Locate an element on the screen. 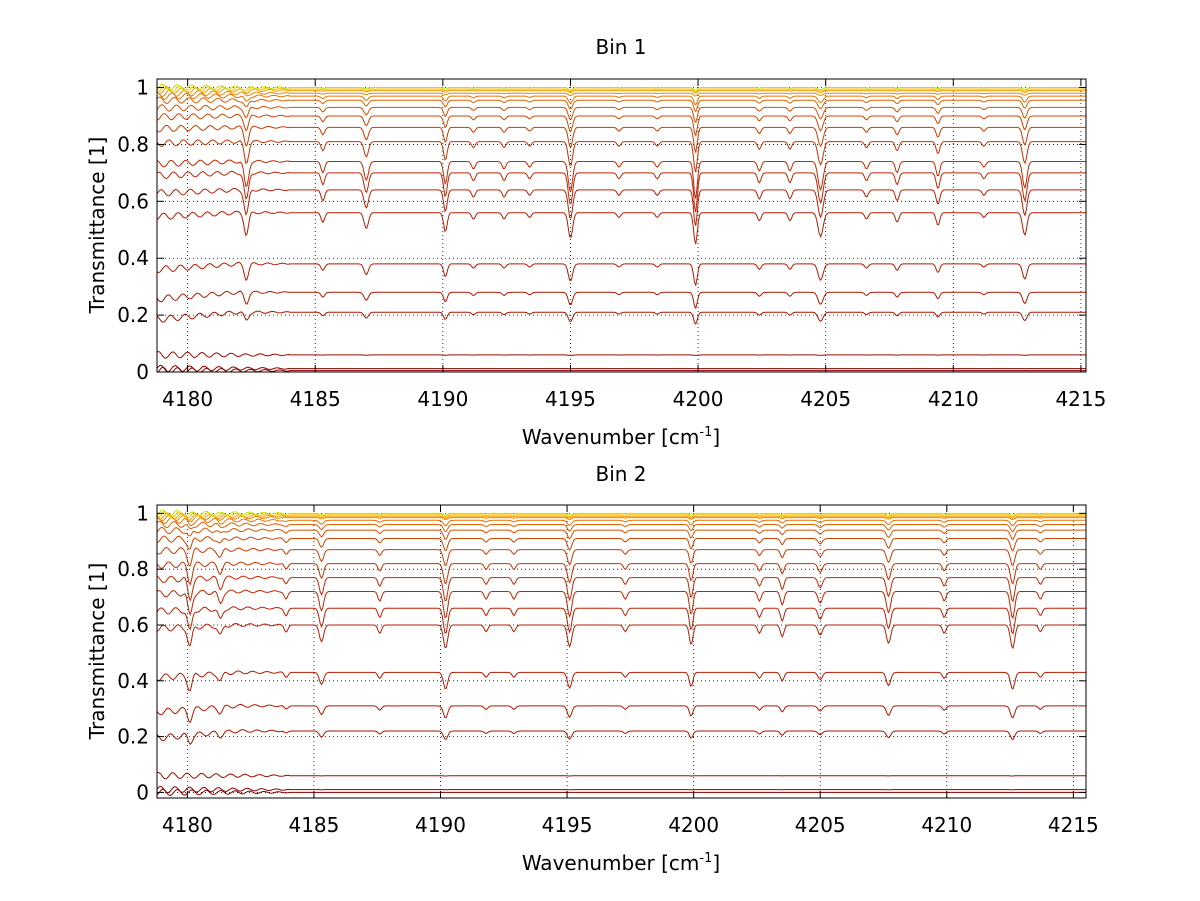  chart-title: Bin 2 is located at coordinates (620, 474).